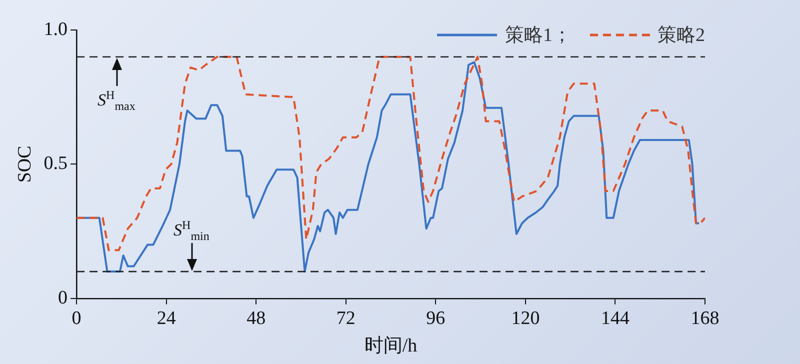  Describe the element at coordinates (525, 318) in the screenshot. I see `x-tick-label: 120` at that location.